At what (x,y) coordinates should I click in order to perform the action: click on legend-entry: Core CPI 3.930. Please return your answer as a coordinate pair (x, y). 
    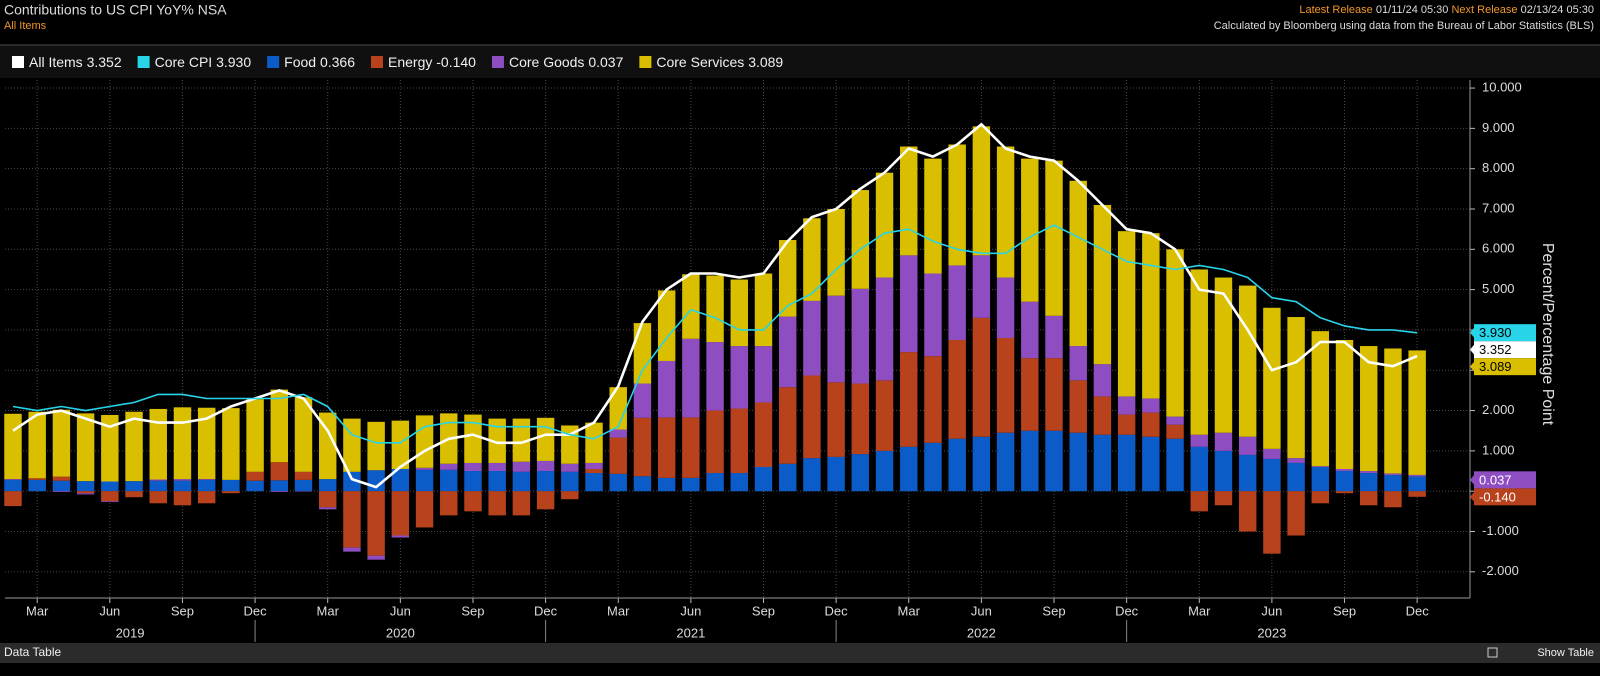
    Looking at the image, I should click on (203, 62).